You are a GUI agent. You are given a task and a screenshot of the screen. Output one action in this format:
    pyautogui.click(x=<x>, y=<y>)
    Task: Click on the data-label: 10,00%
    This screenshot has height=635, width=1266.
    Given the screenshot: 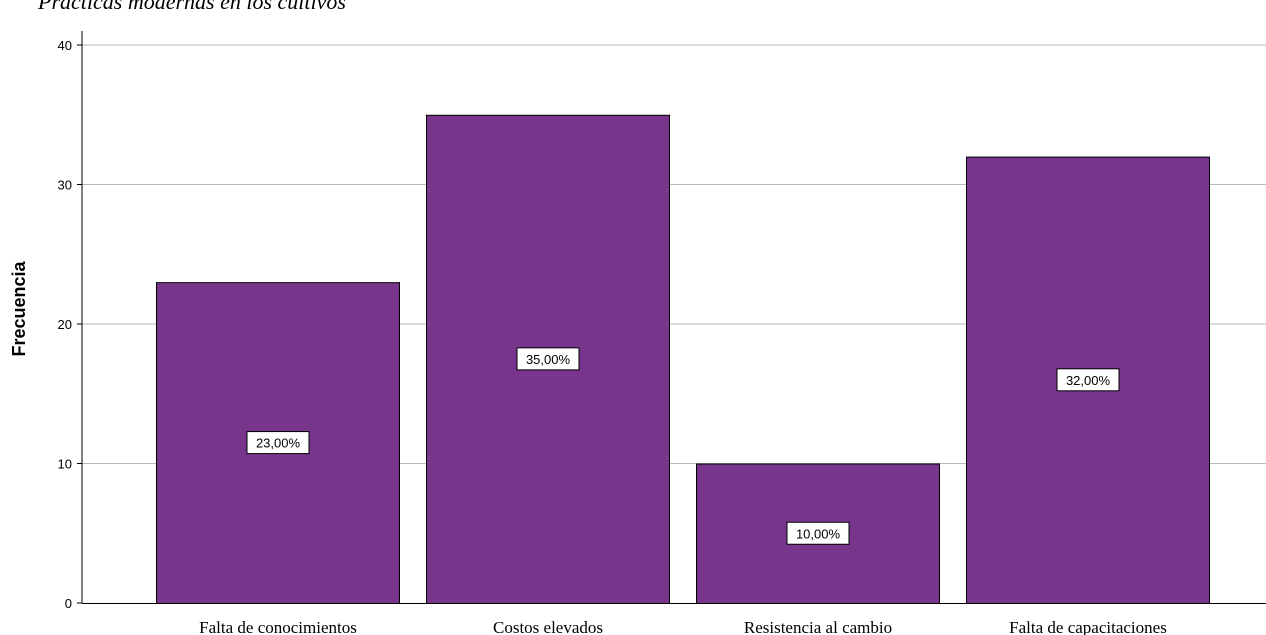 What is the action you would take?
    pyautogui.click(x=818, y=533)
    